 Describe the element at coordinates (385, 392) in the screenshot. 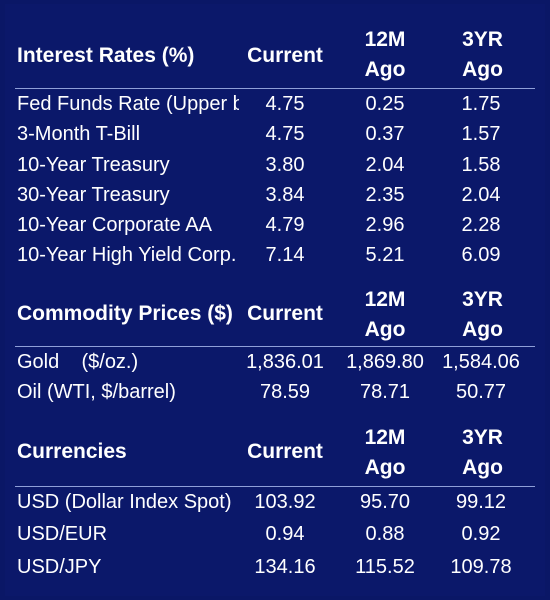

I see `value-12m-ago: 78.71` at that location.